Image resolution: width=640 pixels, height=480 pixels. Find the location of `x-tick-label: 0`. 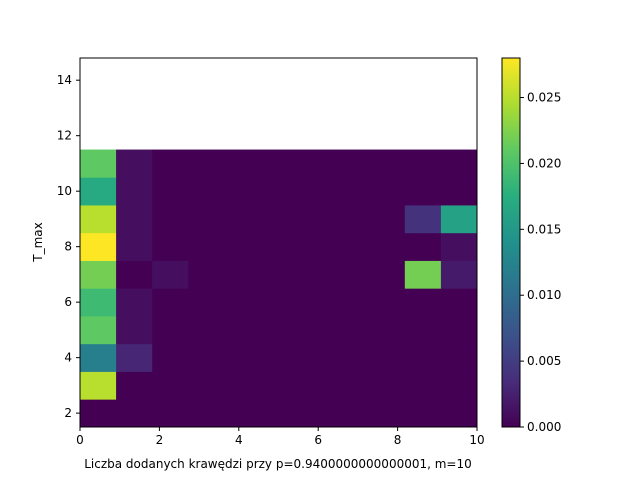

x-tick-label: 0 is located at coordinates (80, 440).